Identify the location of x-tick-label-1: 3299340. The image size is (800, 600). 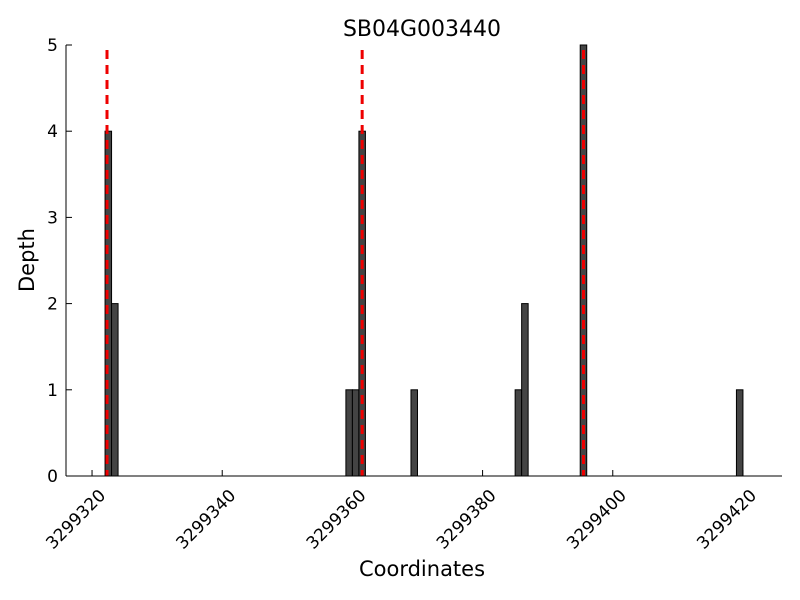
(207, 520).